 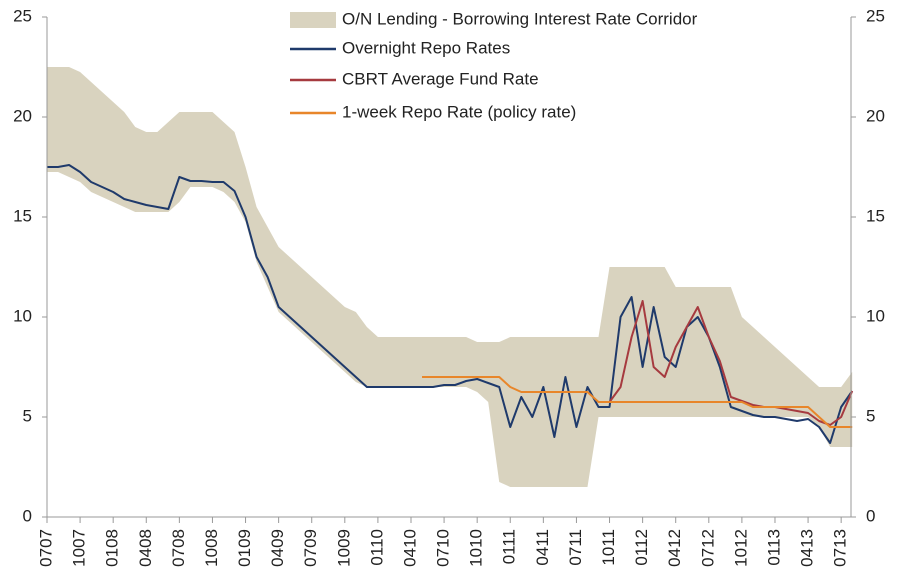 What do you see at coordinates (459, 111) in the screenshot?
I see `legend-label: 1-week Repo Rate (policy rate)` at bounding box center [459, 111].